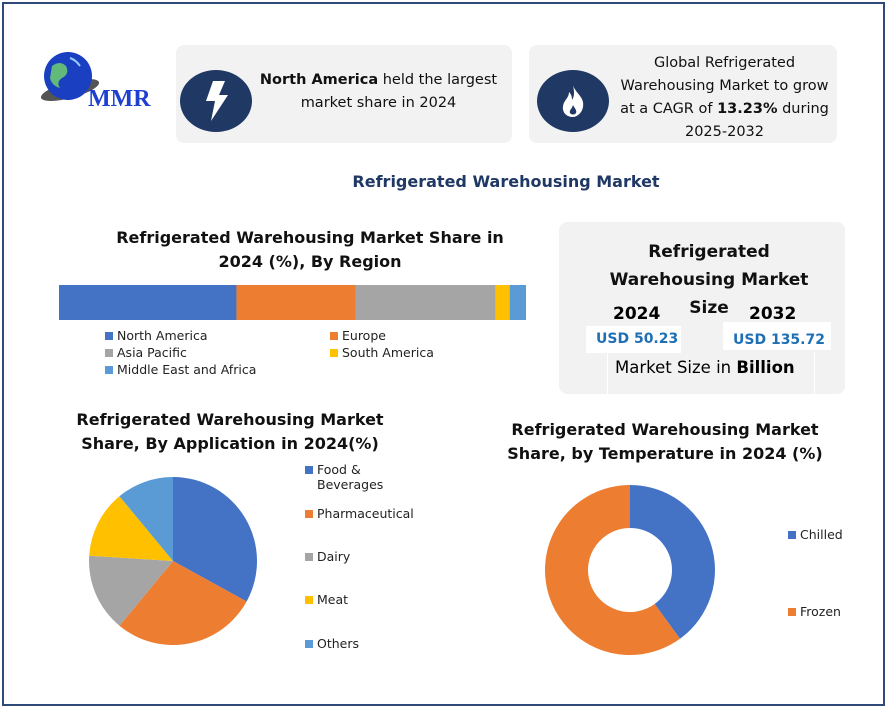  I want to click on legend-item: Others, so click(332, 643).